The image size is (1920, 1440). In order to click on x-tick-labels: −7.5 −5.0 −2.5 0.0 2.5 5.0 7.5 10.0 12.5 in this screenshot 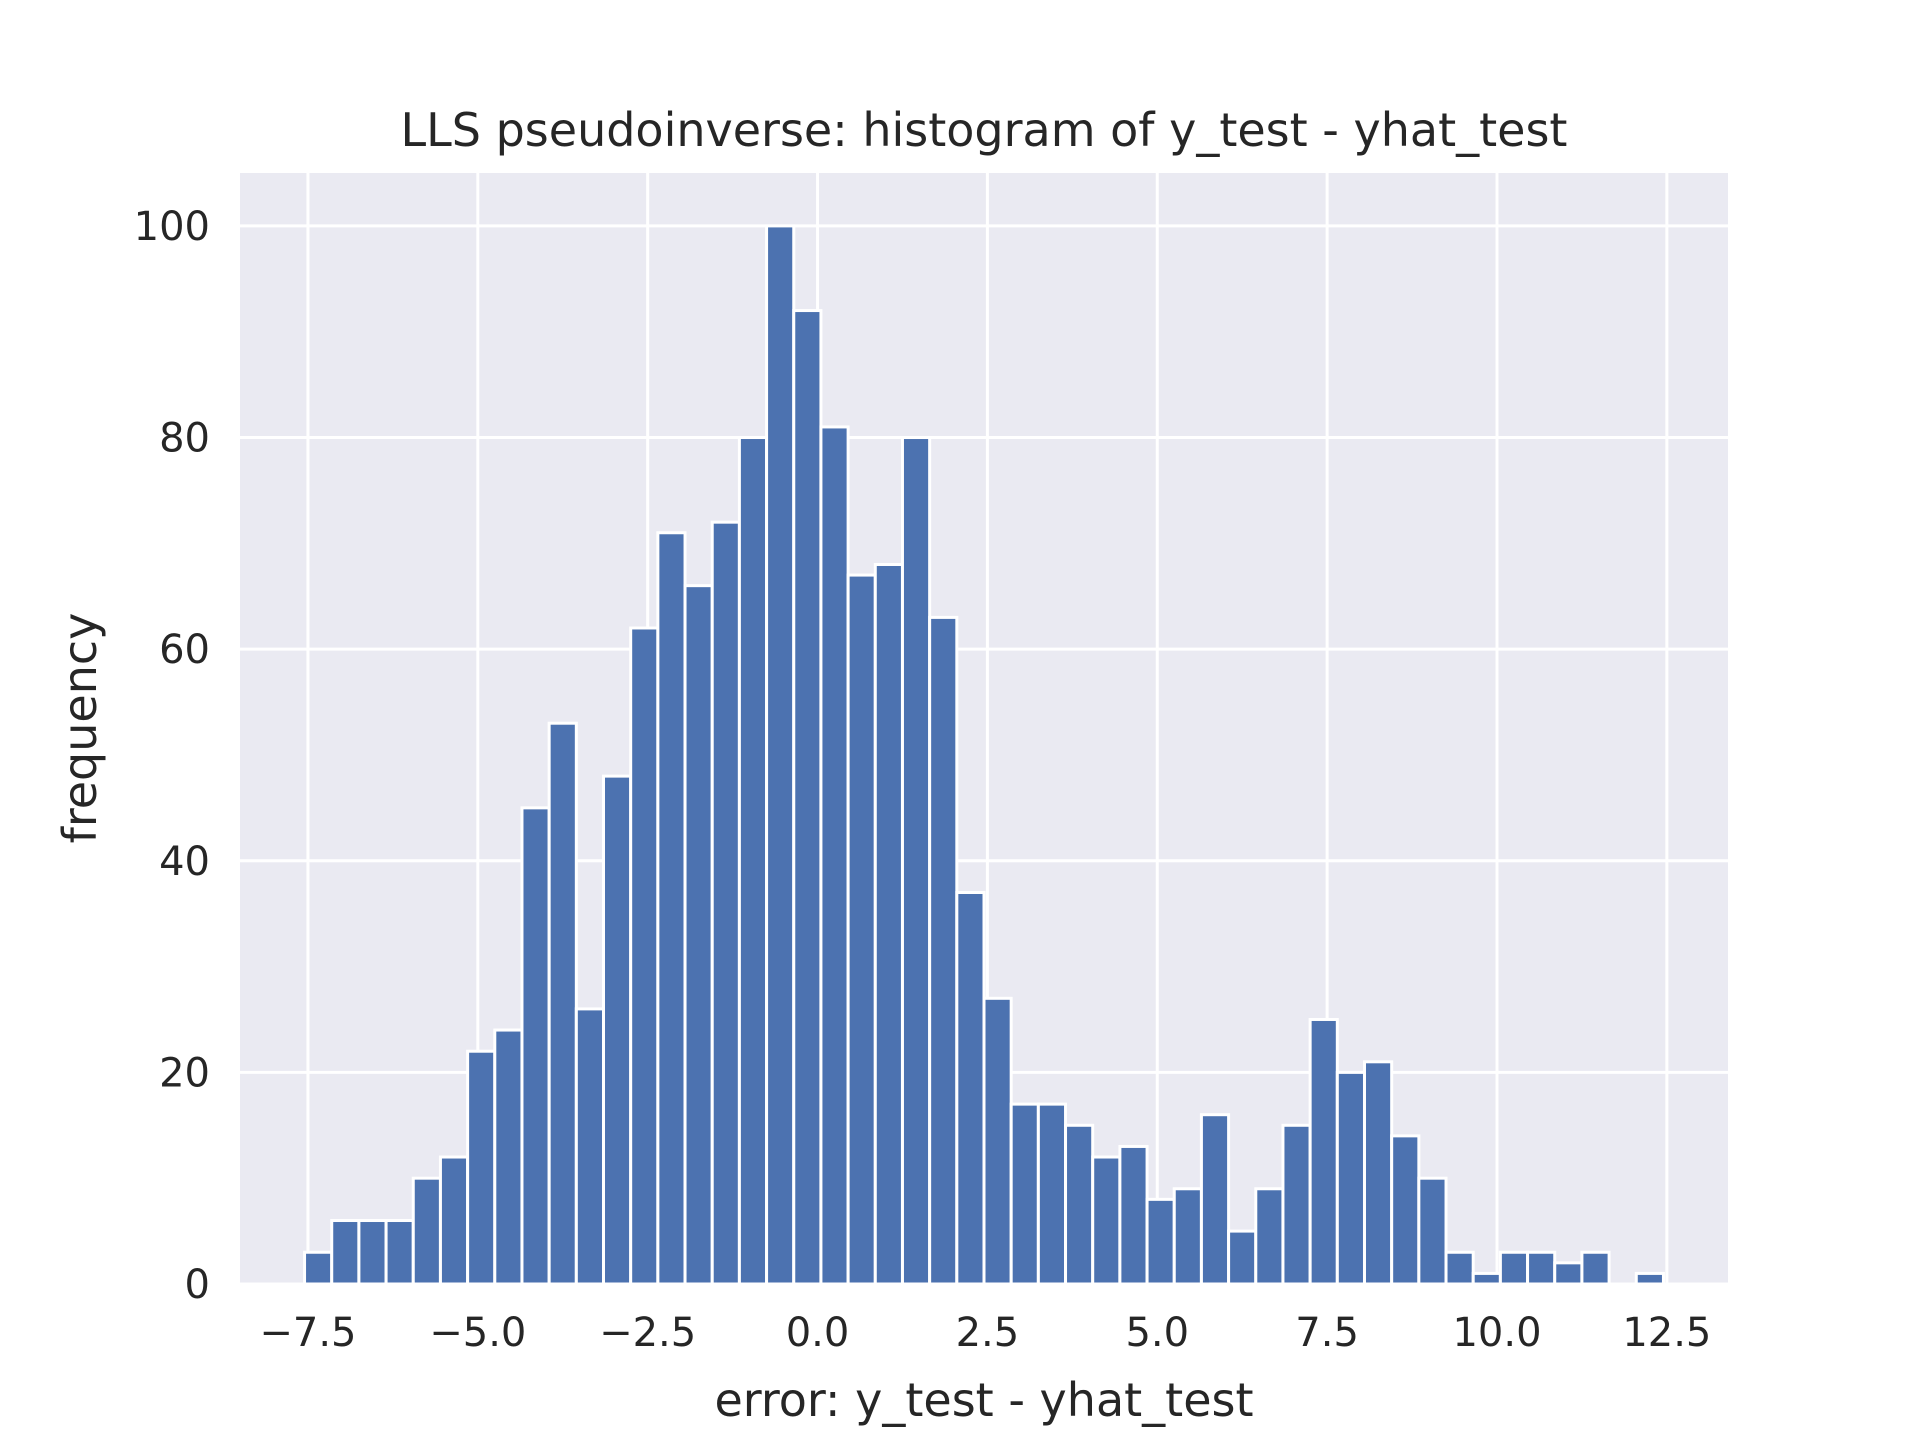, I will do `click(985, 1333)`.